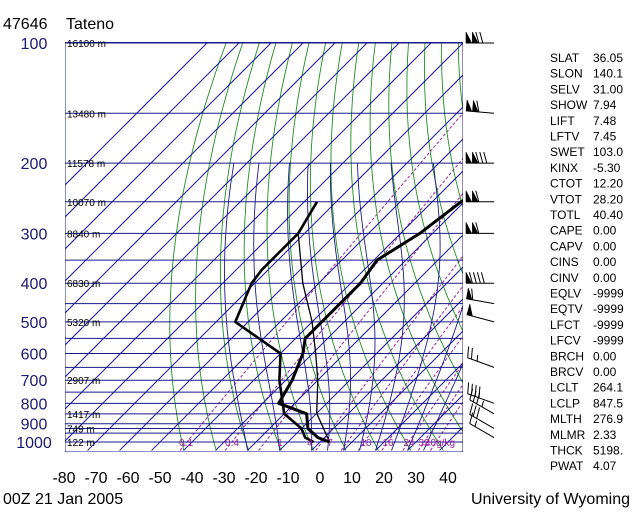  What do you see at coordinates (384, 478) in the screenshot?
I see `x-tick-label: 20` at bounding box center [384, 478].